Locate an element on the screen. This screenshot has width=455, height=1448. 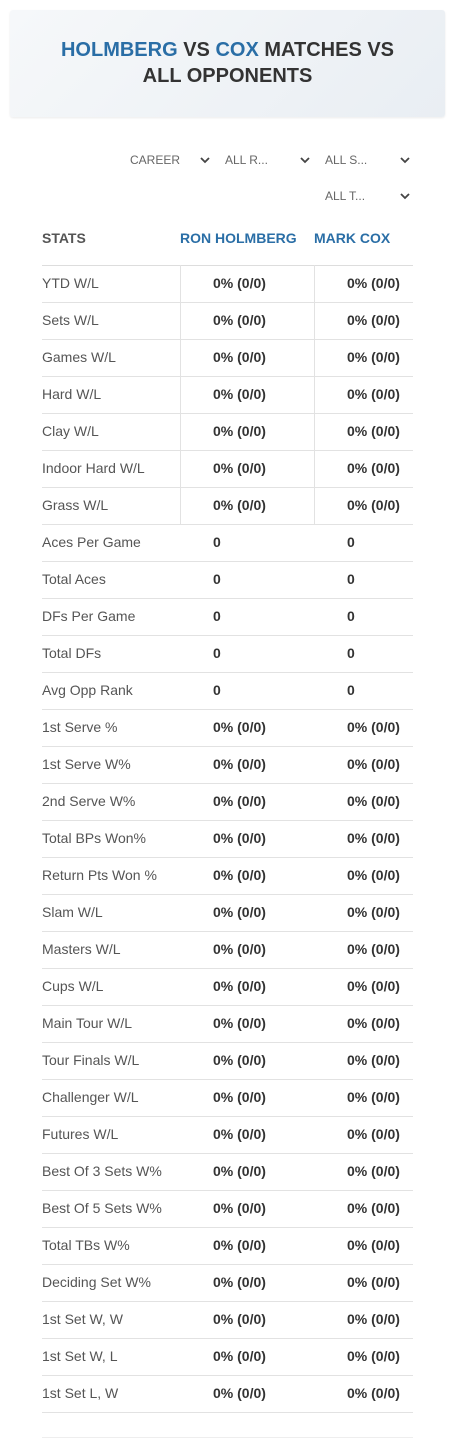
table-header: STATS RON HOLMBERG MARK COX is located at coordinates (227, 242).